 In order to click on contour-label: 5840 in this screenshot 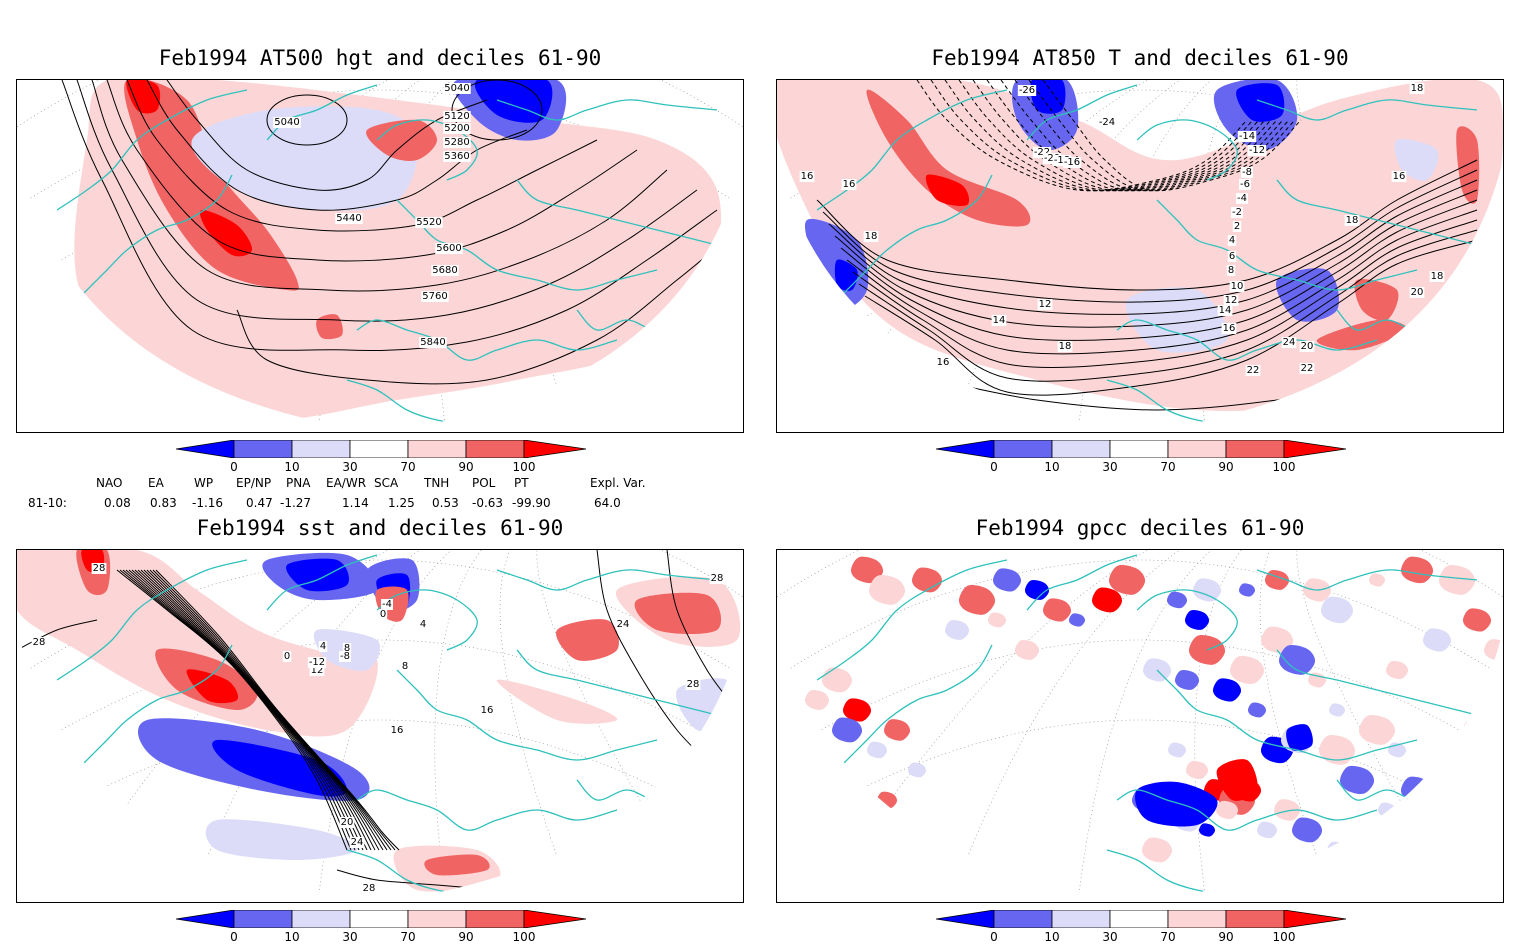, I will do `click(432, 342)`.